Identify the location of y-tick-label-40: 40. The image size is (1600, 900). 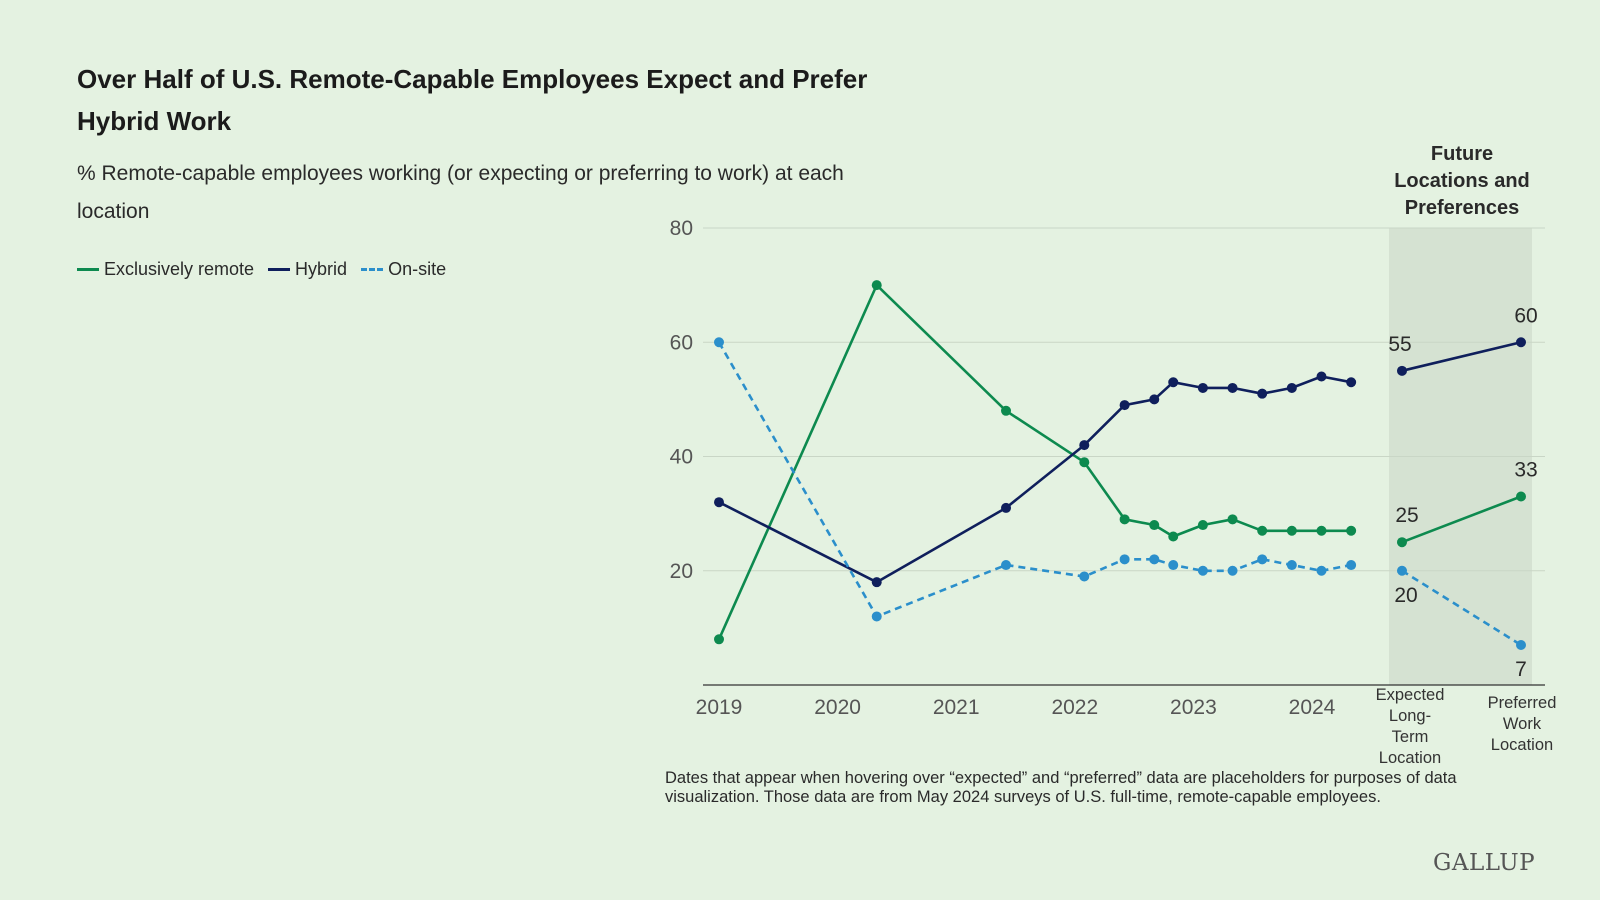
(681, 457).